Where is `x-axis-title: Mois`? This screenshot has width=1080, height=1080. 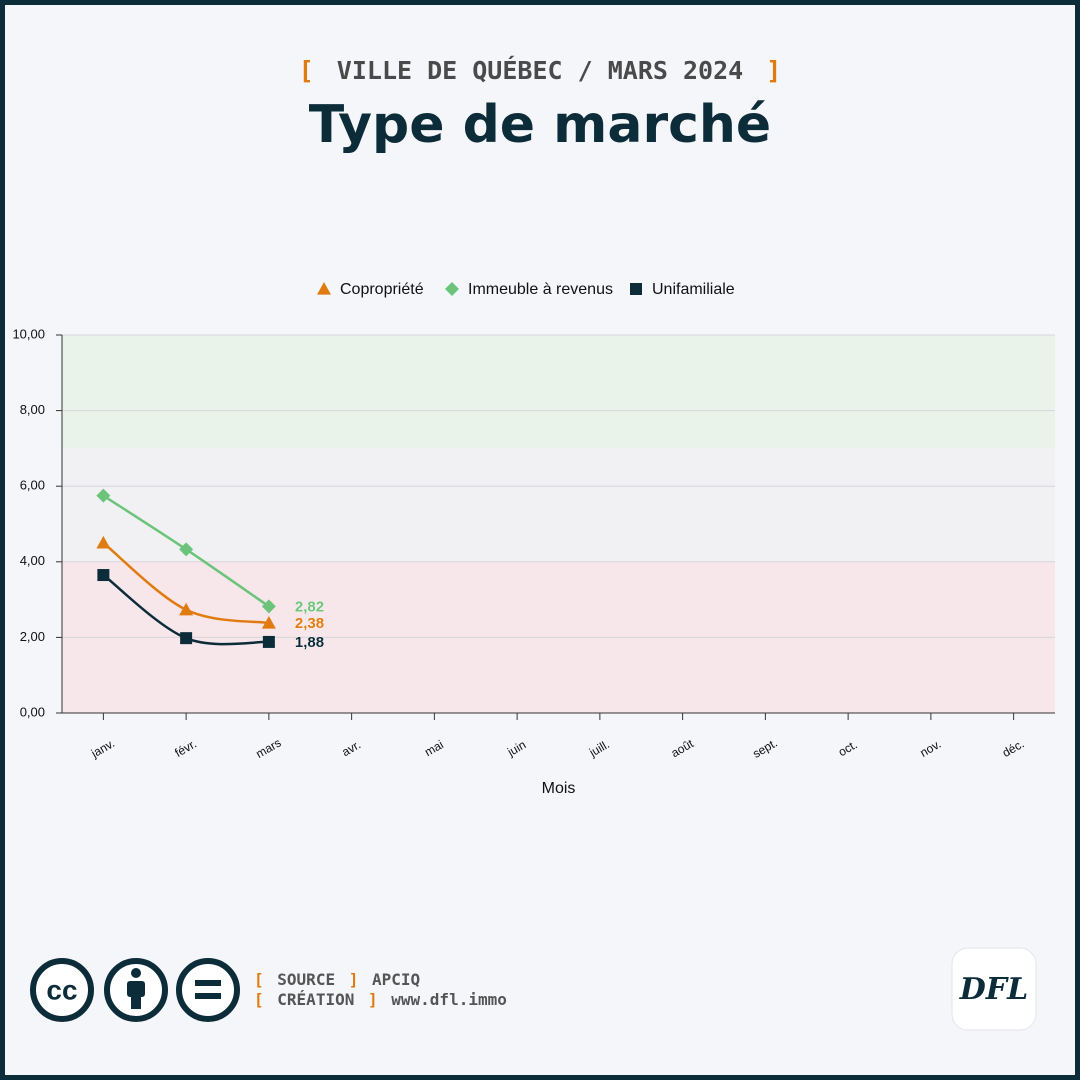
x-axis-title: Mois is located at coordinates (559, 788).